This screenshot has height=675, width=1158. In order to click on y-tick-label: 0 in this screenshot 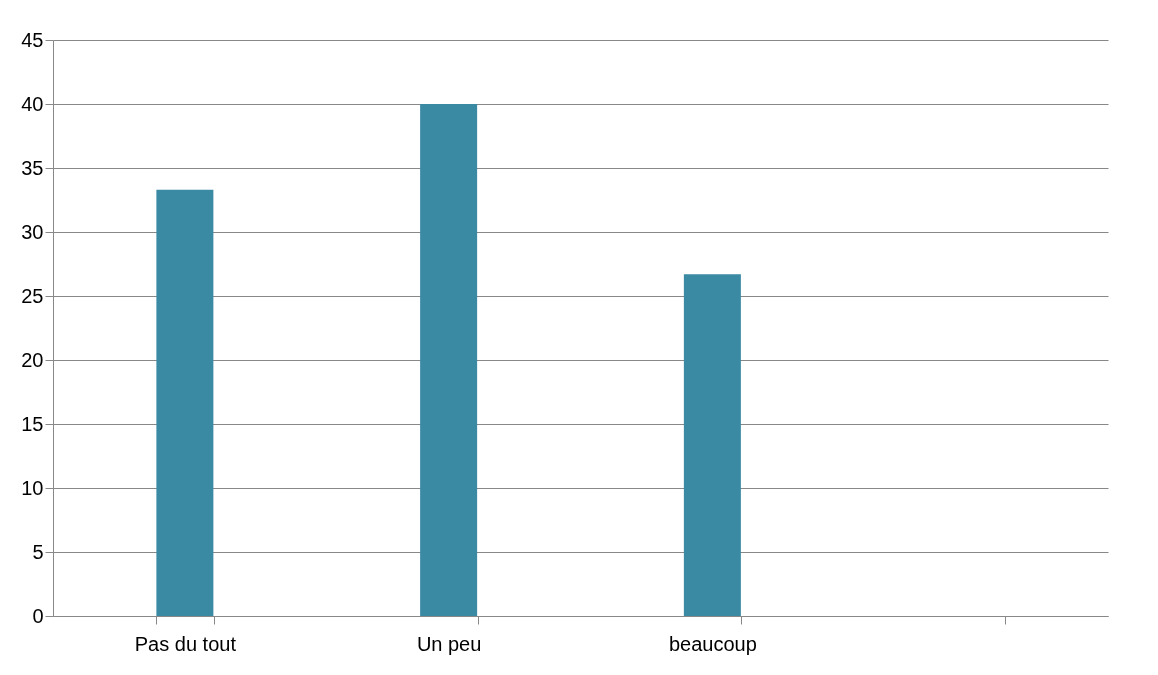, I will do `click(38, 615)`.